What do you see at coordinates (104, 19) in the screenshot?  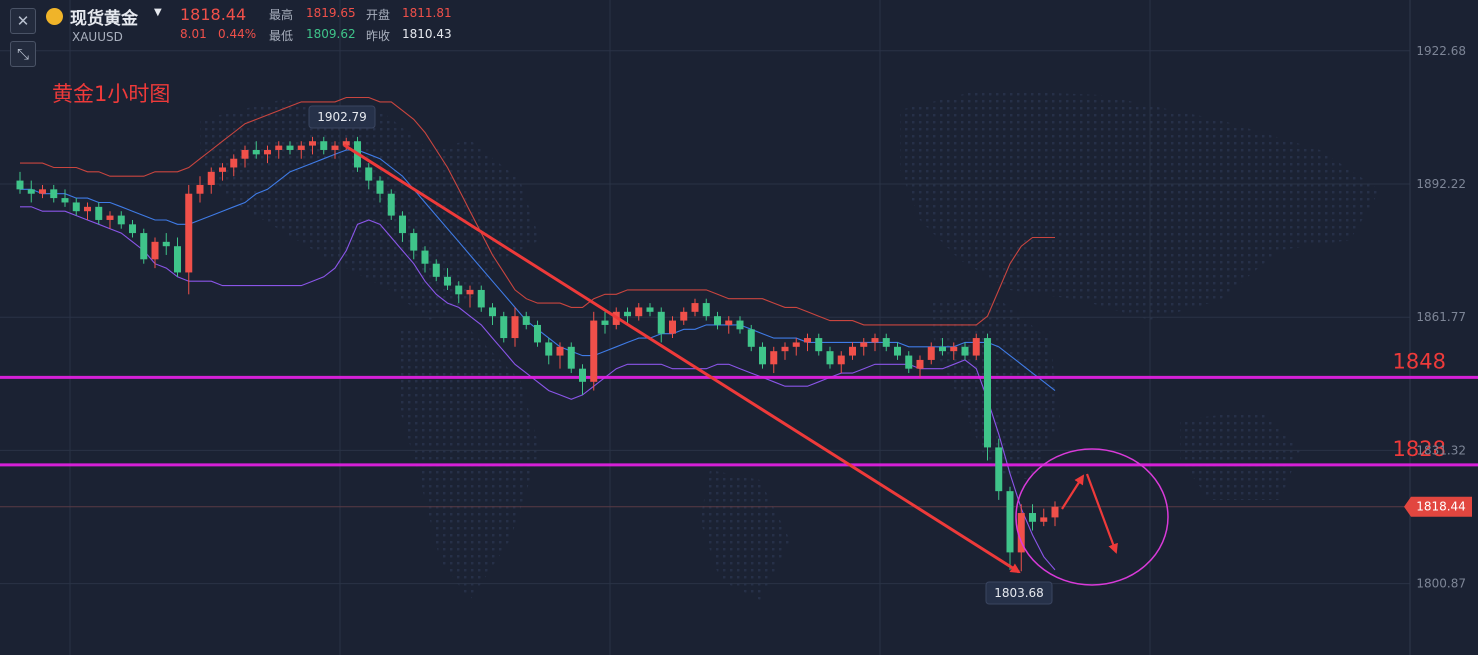 I see `instrument-name: 现货黄金` at bounding box center [104, 19].